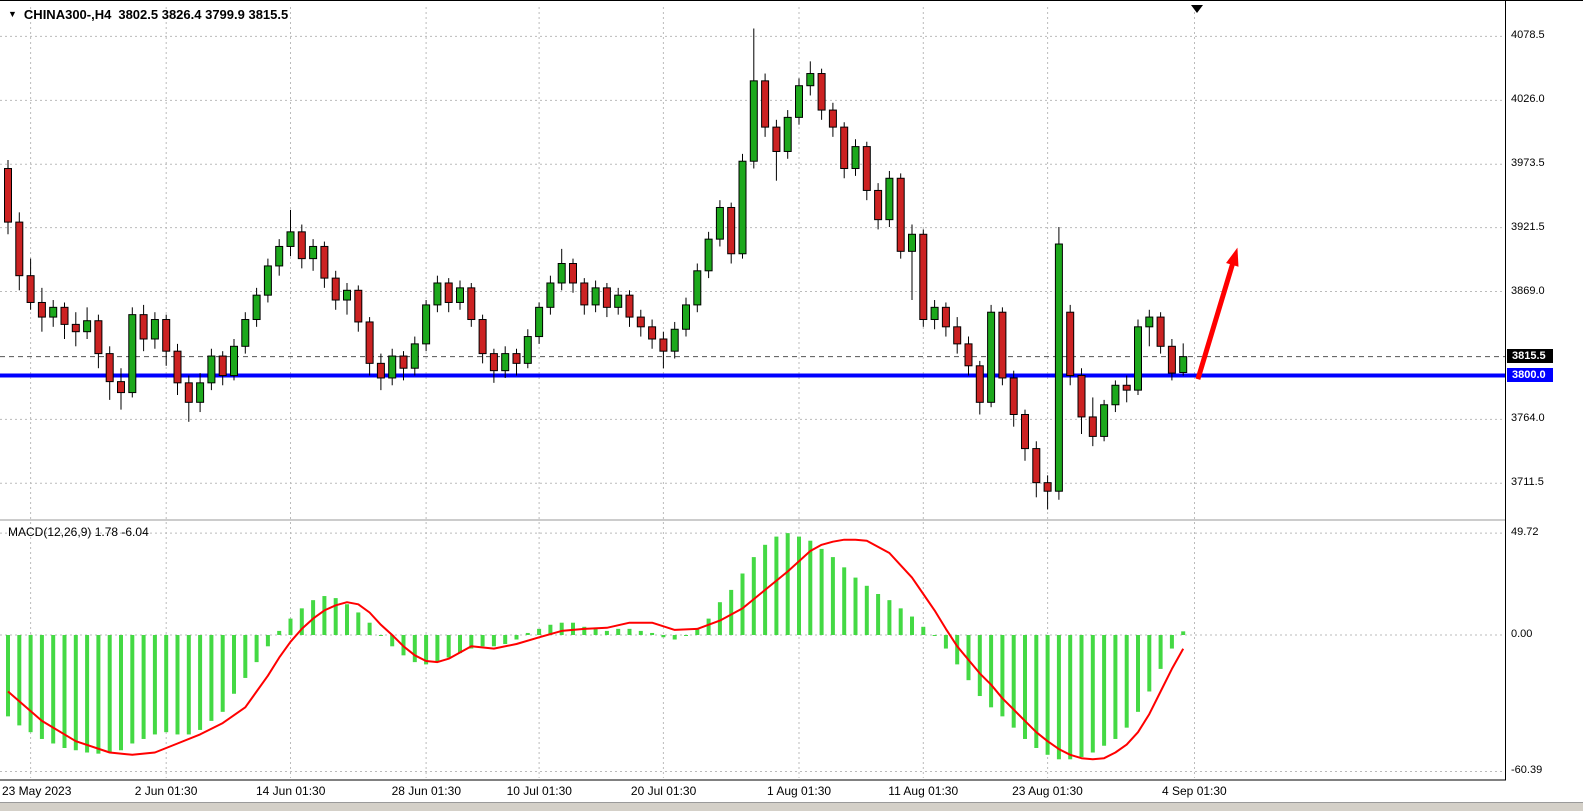 The width and height of the screenshot is (1583, 811). Describe the element at coordinates (166, 791) in the screenshot. I see `time-axis-label: 2 Jun 01:30` at that location.